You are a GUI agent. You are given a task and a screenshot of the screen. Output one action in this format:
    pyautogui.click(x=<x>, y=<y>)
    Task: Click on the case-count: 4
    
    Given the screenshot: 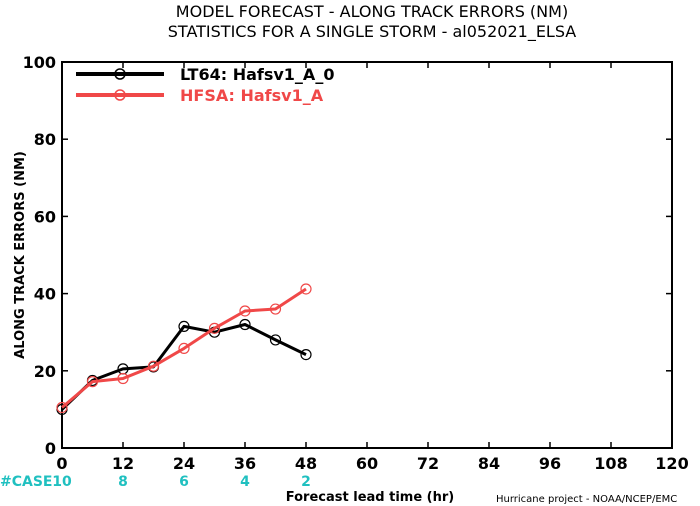 What is the action you would take?
    pyautogui.click(x=245, y=482)
    